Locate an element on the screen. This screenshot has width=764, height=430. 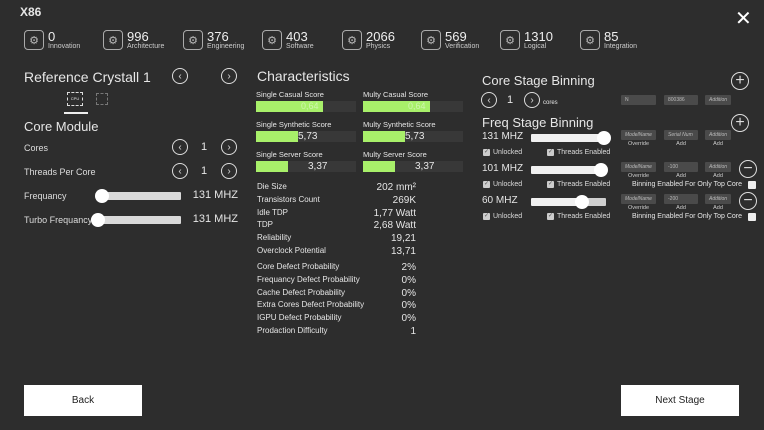
monitor-icon: ⚙ is located at coordinates (272, 40).